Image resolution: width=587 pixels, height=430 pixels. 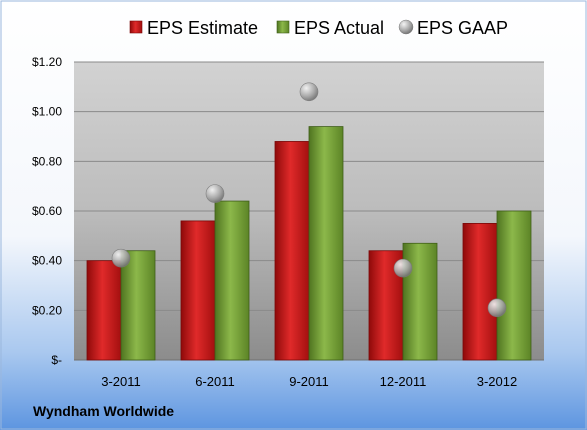 I want to click on y-tick-label: $0.60, so click(x=47, y=211).